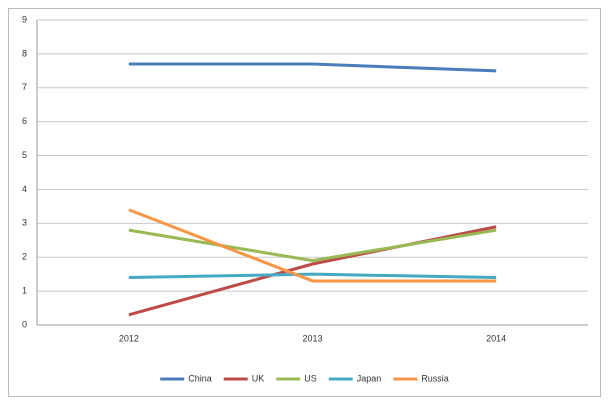 This screenshot has width=609, height=405. I want to click on y-tick-label: 2, so click(24, 257).